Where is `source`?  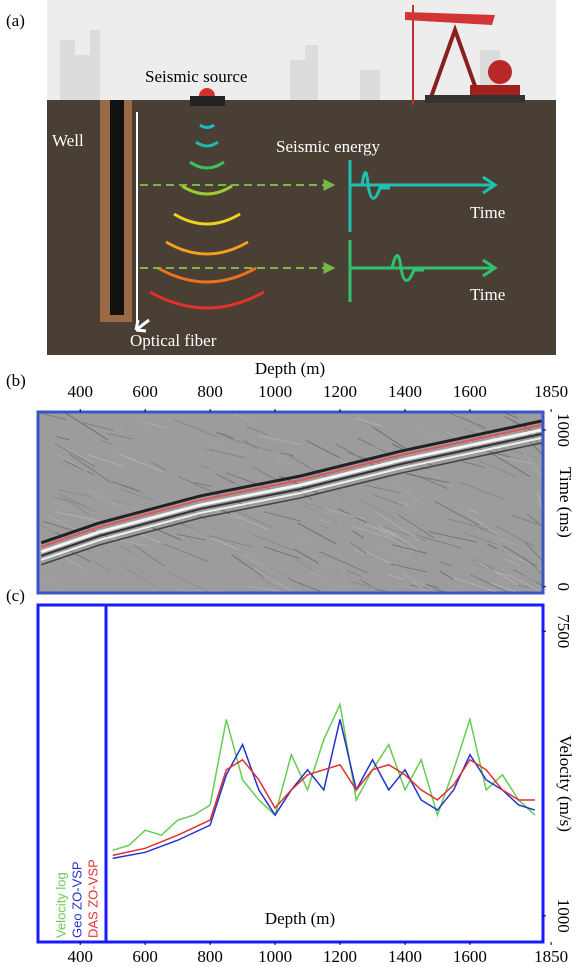
source is located at coordinates (207, 97).